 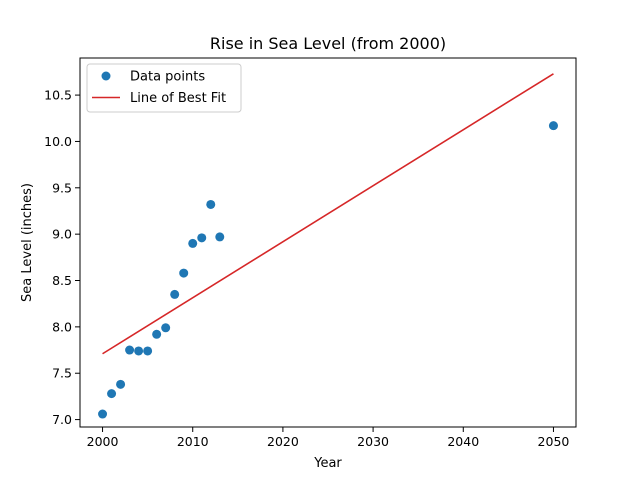 I want to click on legend: Data points Line of Best Fit, so click(x=164, y=88).